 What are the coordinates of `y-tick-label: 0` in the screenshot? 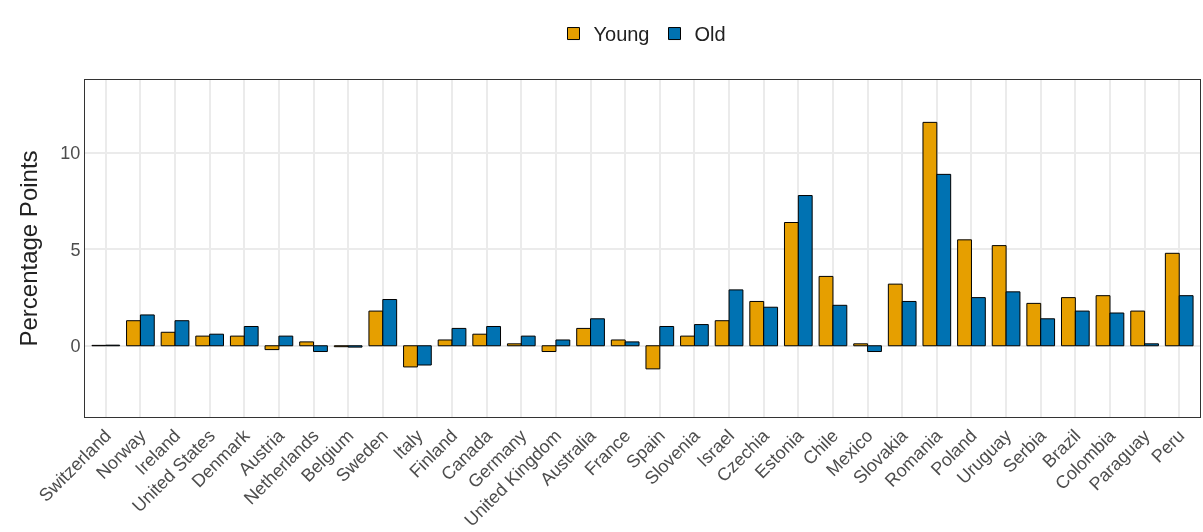 It's located at (75, 346).